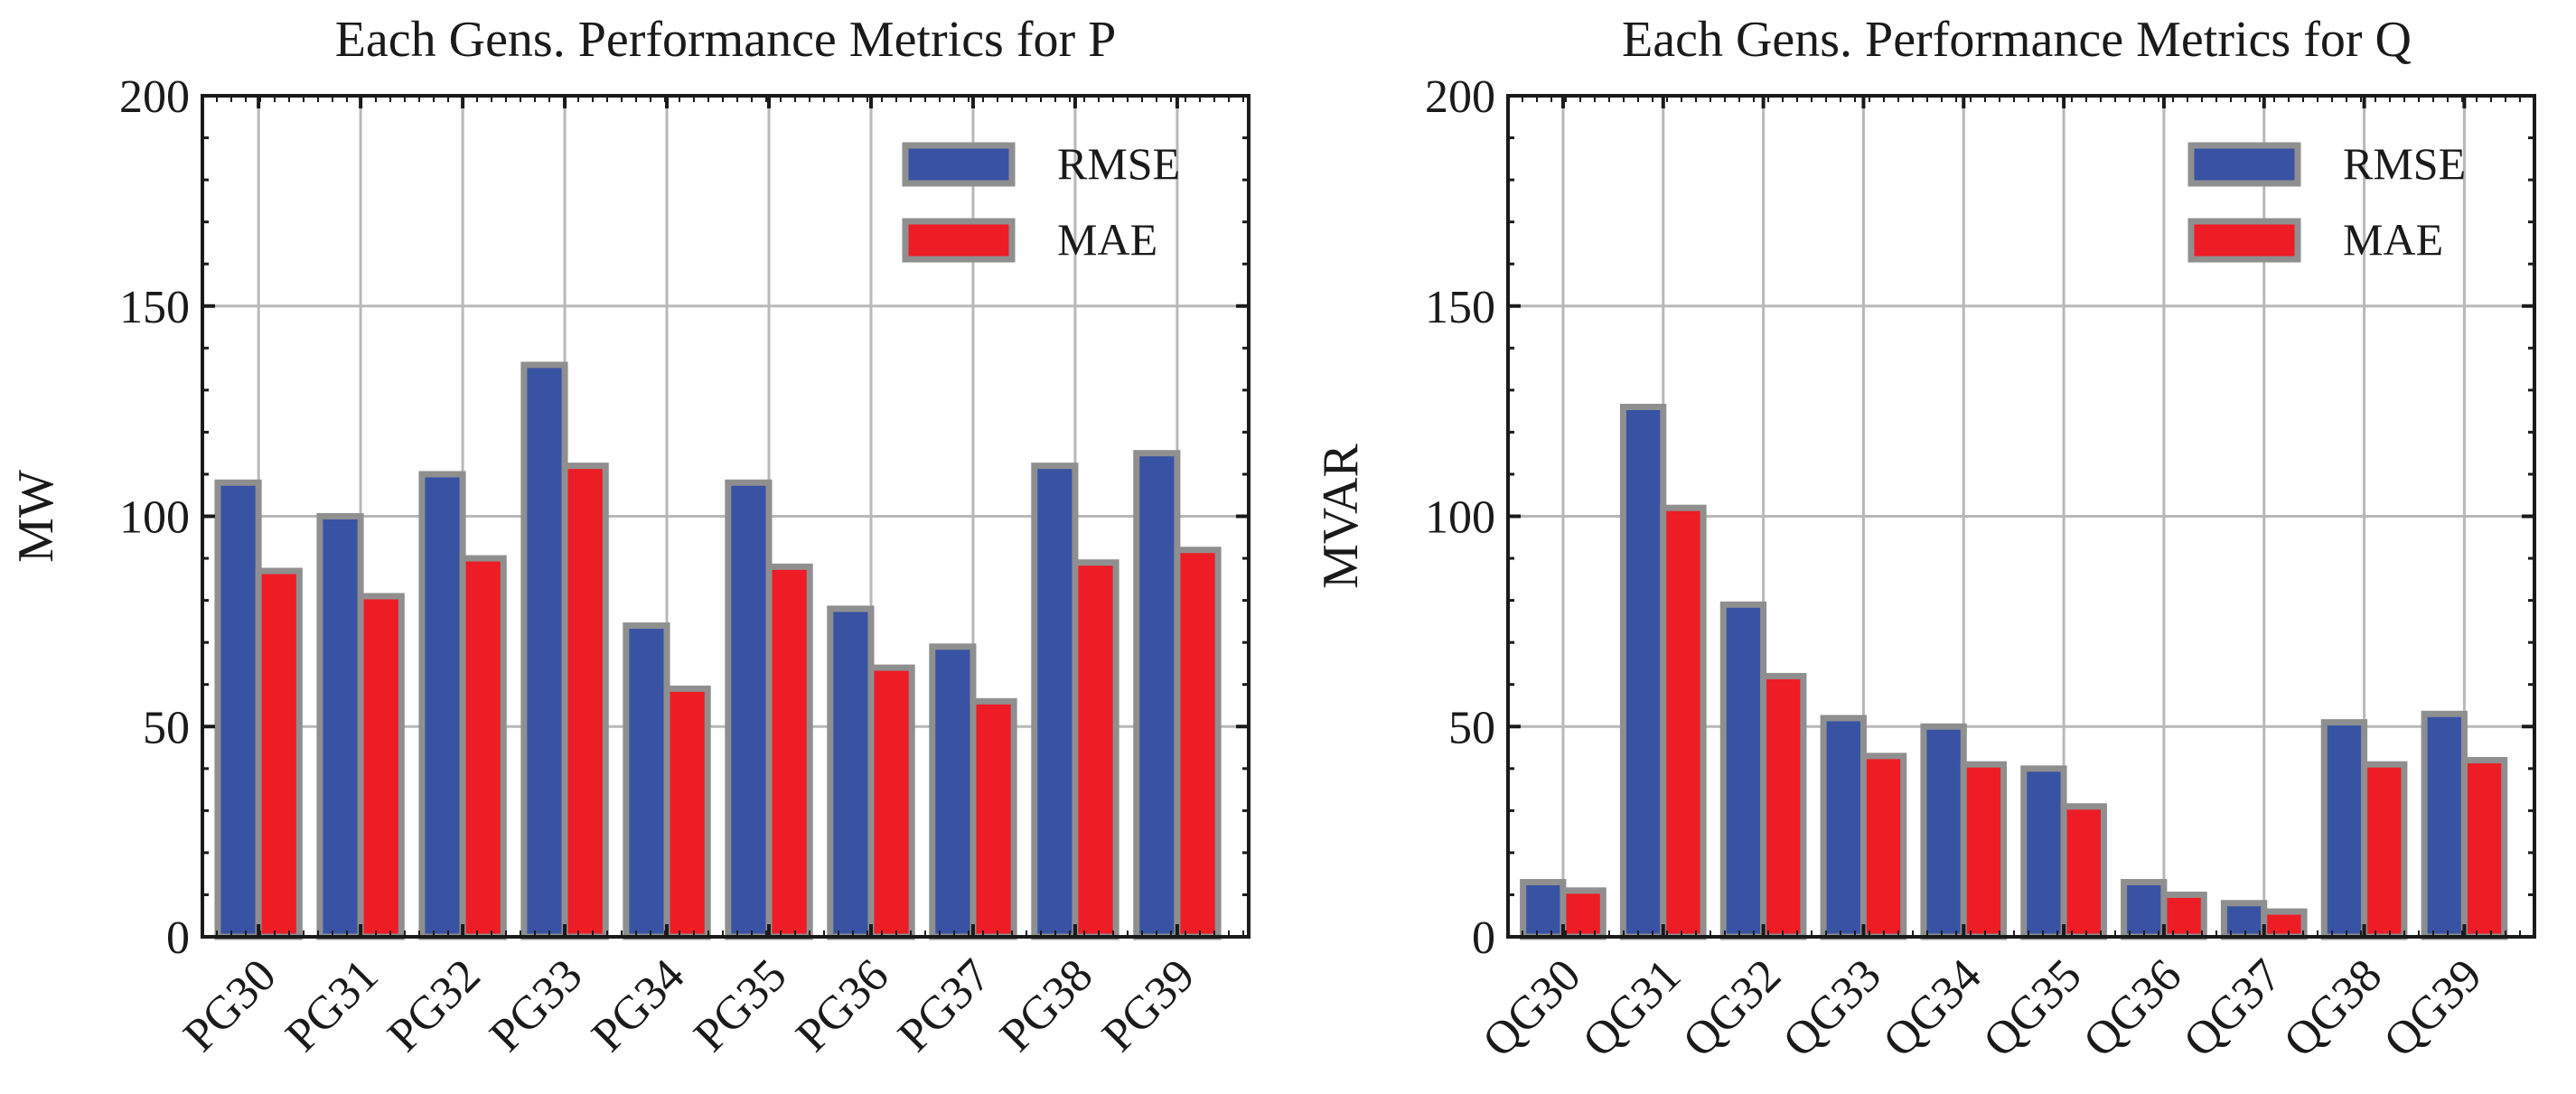  What do you see at coordinates (851, 772) in the screenshot?
I see `bar-rmse-pg36` at bounding box center [851, 772].